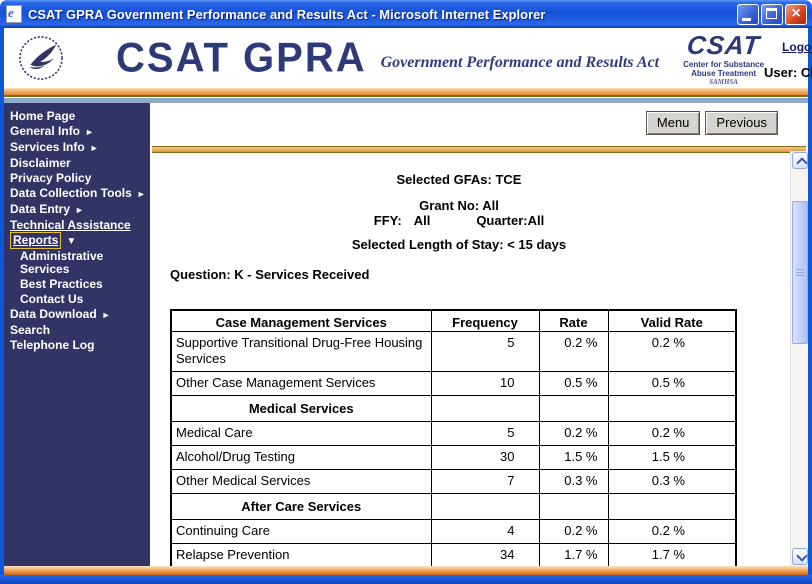 The image size is (812, 584). I want to click on header-orange-rule, so click(406, 91).